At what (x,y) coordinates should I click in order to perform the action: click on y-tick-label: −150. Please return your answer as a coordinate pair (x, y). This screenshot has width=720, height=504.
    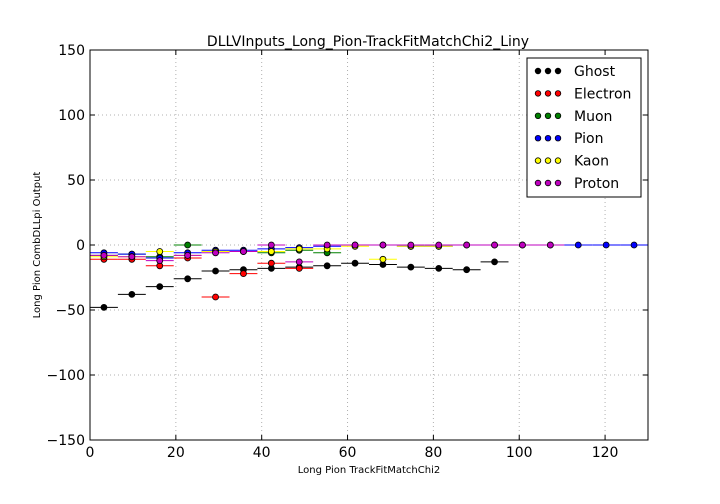
    Looking at the image, I should click on (66, 441).